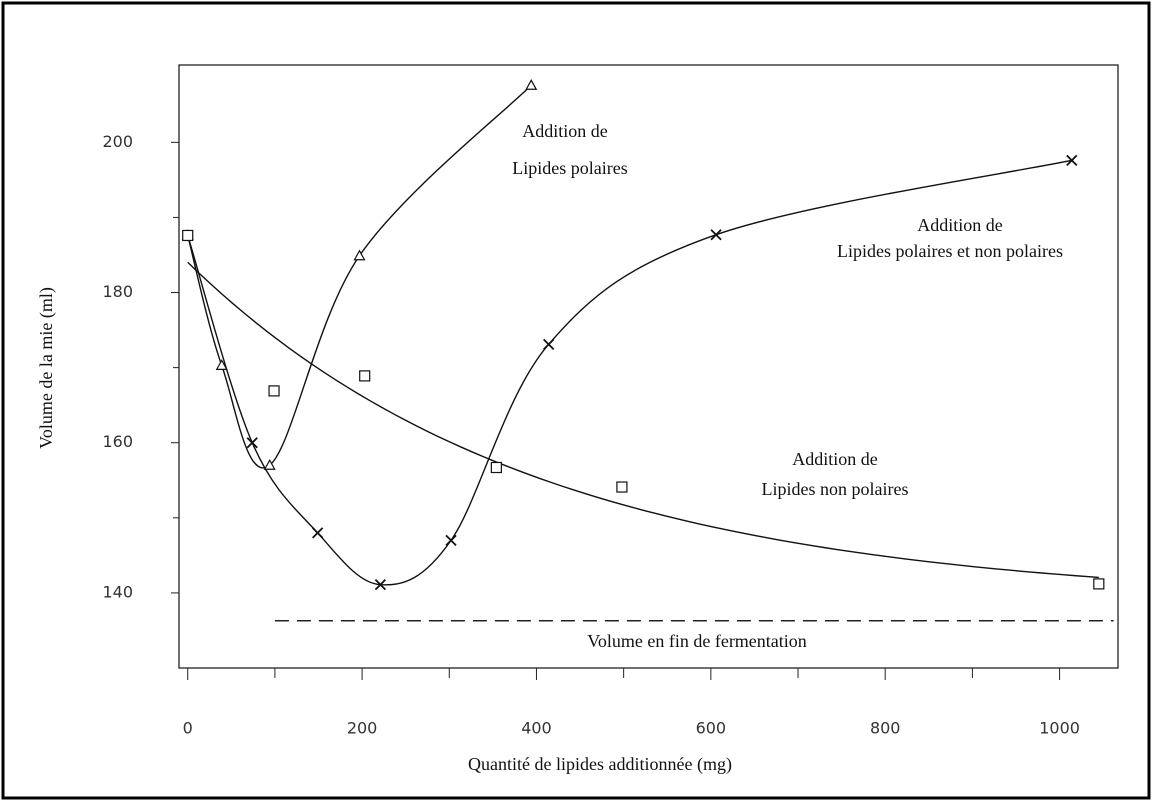  I want to click on series-curve, so click(359, 276).